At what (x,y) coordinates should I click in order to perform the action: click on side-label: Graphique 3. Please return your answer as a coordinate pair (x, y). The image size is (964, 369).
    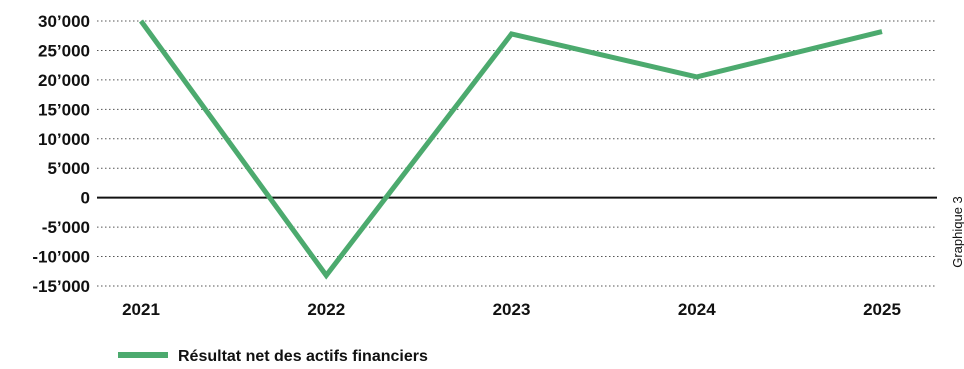
    Looking at the image, I should click on (957, 232).